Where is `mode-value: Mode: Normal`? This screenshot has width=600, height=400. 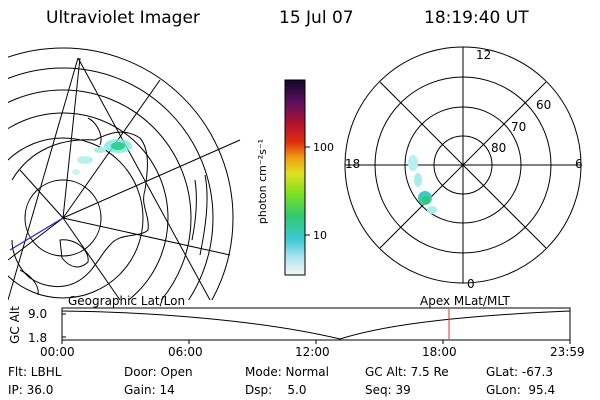
mode-value: Mode: Normal is located at coordinates (287, 372).